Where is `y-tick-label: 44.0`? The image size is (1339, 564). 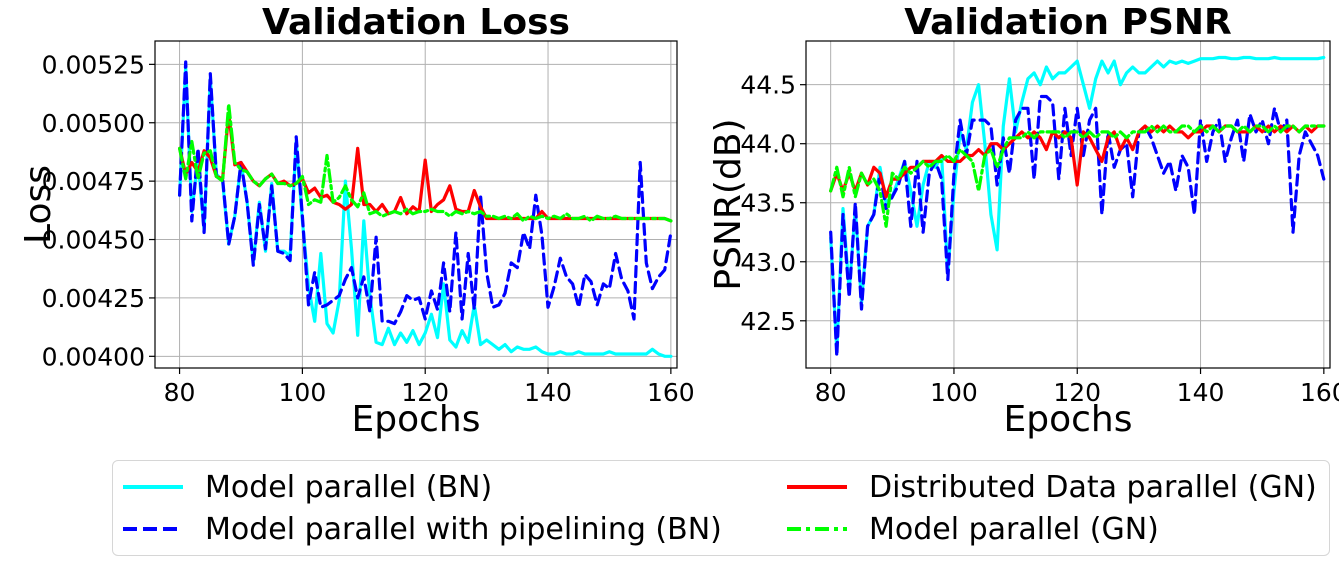
y-tick-label: 44.0 is located at coordinates (768, 144).